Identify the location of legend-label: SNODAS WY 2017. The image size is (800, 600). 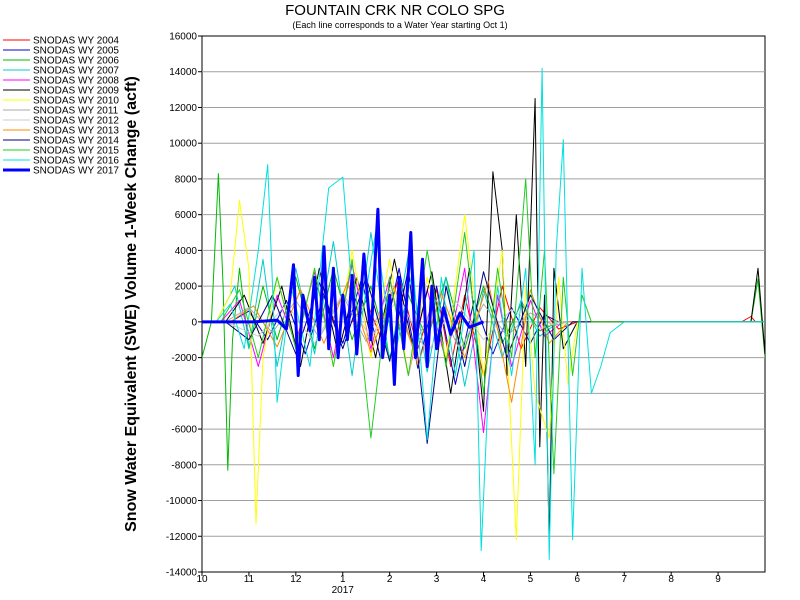
(76, 171).